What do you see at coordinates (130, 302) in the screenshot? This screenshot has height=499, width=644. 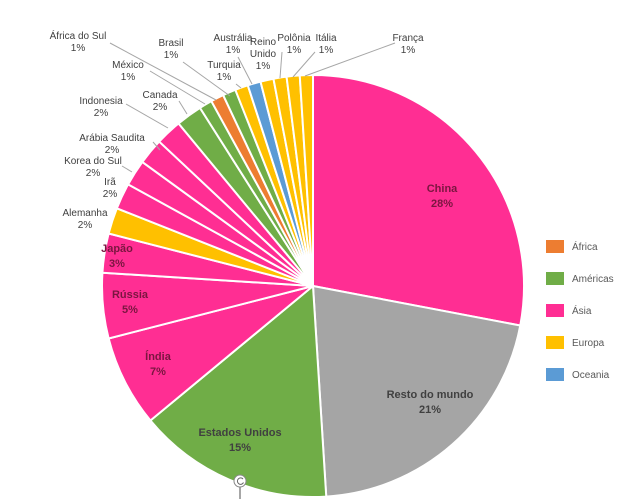 I see `data-label: Rússia 5%` at bounding box center [130, 302].